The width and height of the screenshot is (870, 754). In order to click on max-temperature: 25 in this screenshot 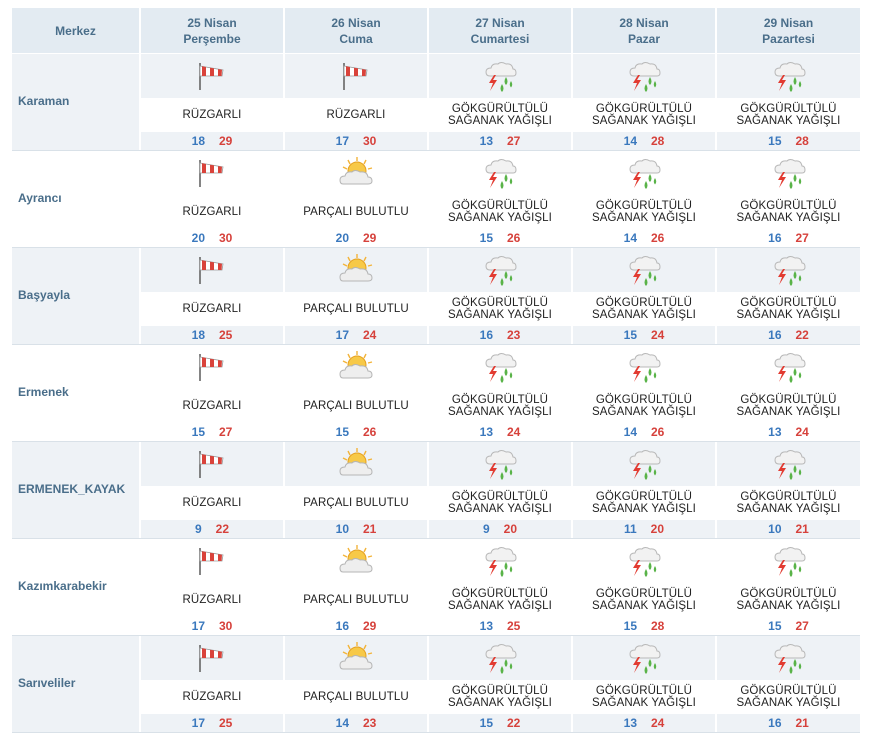, I will do `click(514, 626)`.